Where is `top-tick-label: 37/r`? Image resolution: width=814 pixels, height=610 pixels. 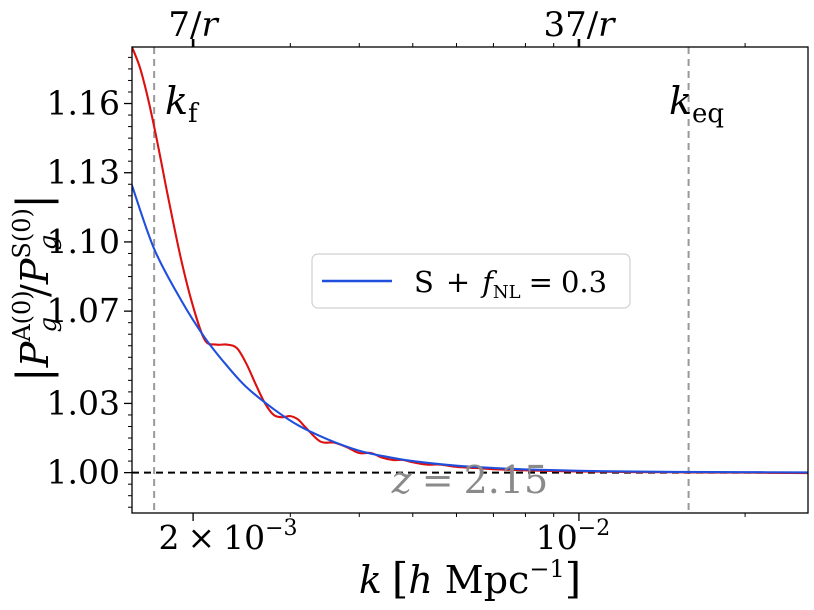 top-tick-label: 37/r is located at coordinates (579, 25).